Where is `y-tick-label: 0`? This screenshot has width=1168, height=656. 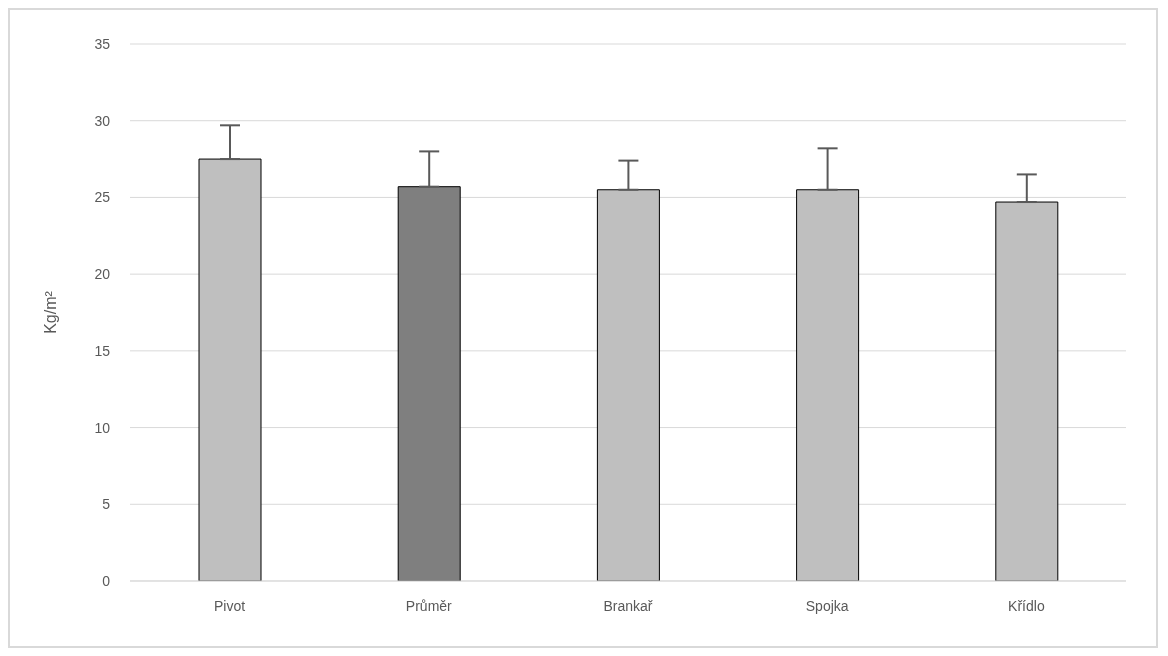
y-tick-label: 0 is located at coordinates (106, 580).